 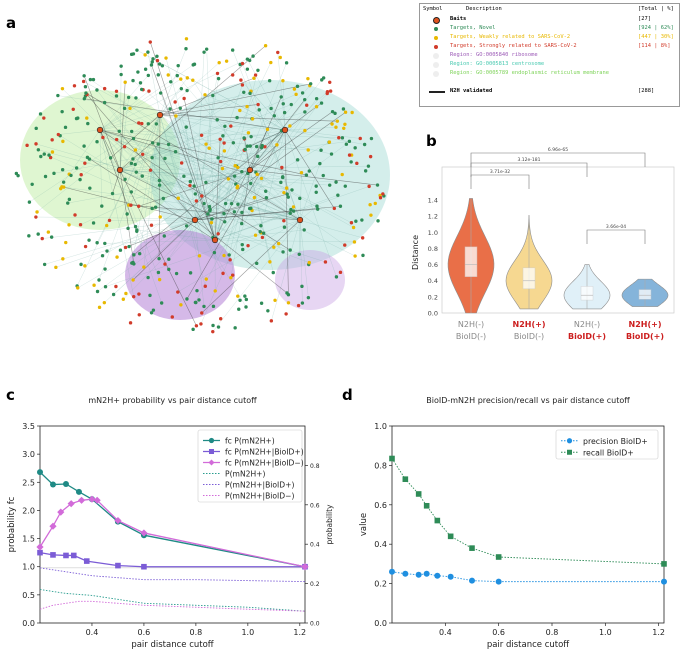 I want to click on y-tick-label: 1.0, so click(x=433, y=233).